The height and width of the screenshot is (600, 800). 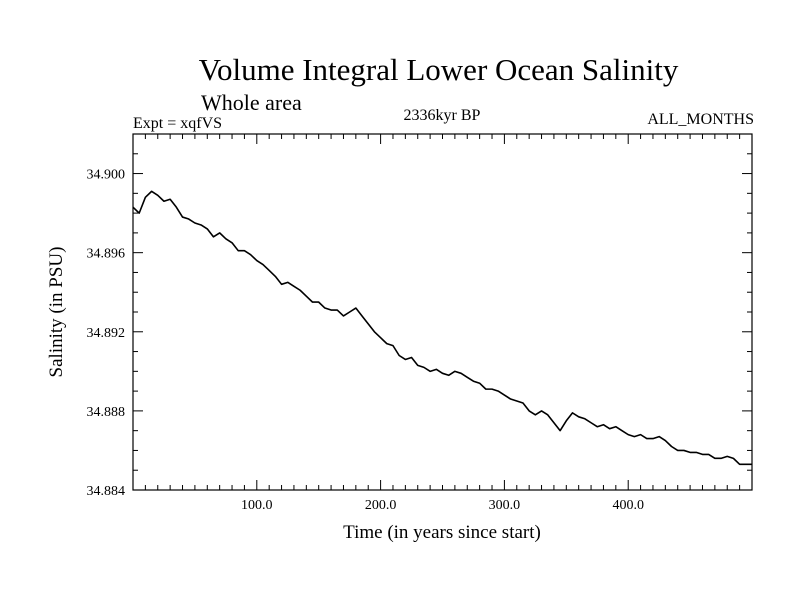 I want to click on x-tick-label: 100.0, so click(x=257, y=505).